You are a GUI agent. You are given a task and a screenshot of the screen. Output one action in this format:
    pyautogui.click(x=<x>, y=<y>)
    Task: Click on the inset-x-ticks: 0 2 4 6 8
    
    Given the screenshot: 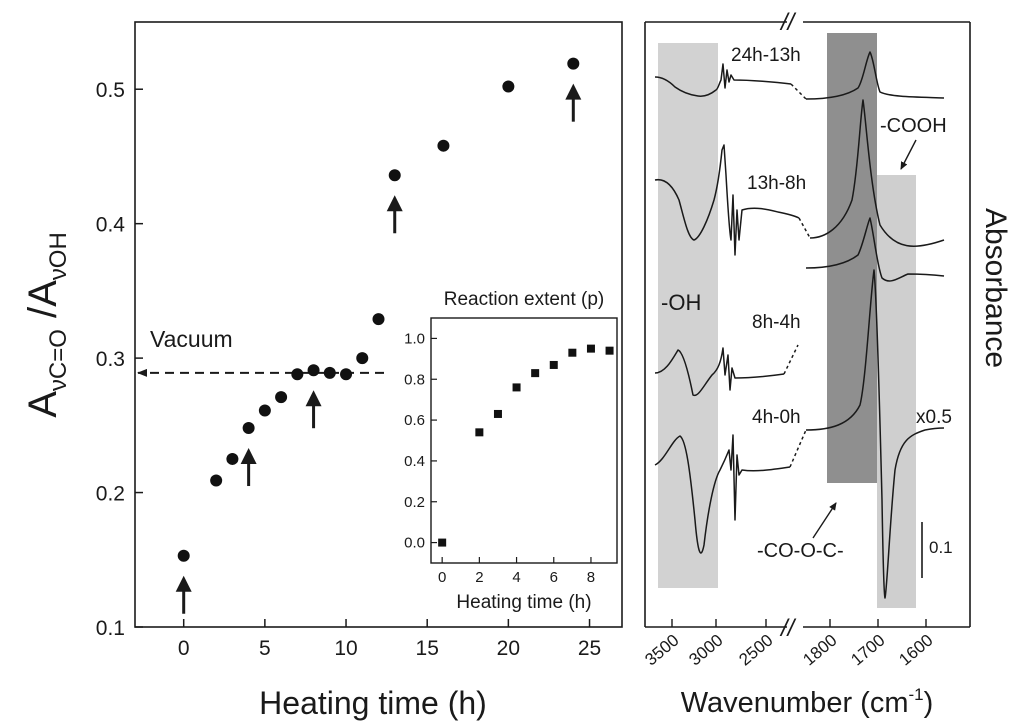 What is the action you would take?
    pyautogui.click(x=516, y=571)
    